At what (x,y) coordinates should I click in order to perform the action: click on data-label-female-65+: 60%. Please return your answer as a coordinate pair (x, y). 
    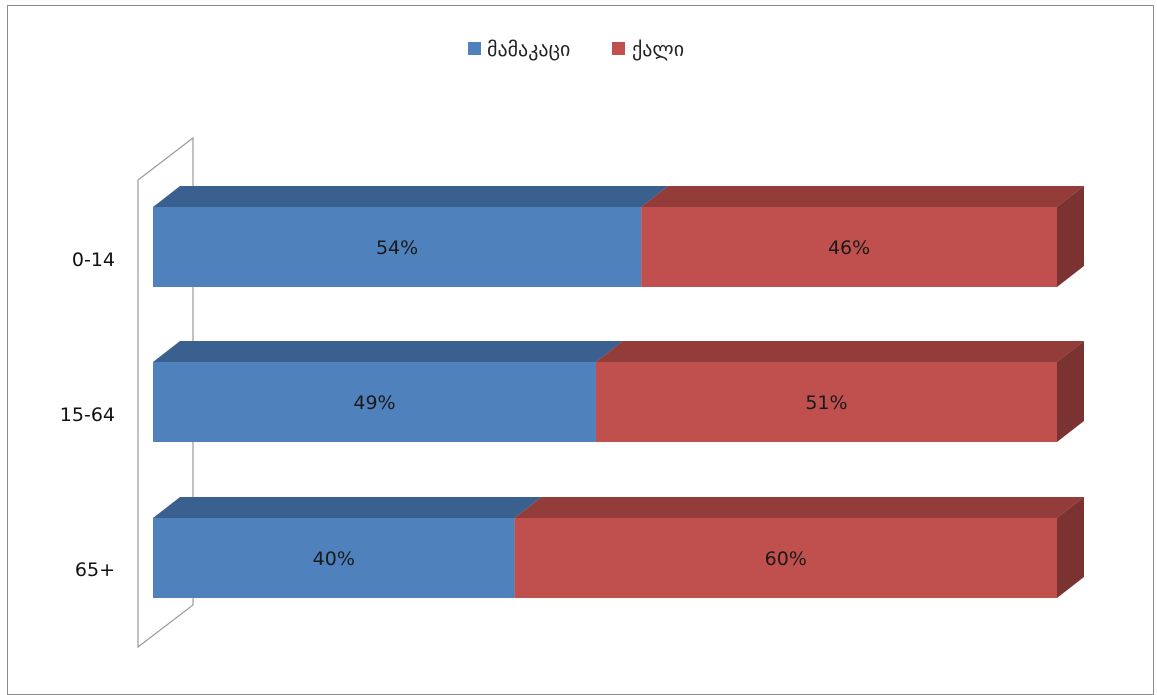
    Looking at the image, I should click on (786, 559).